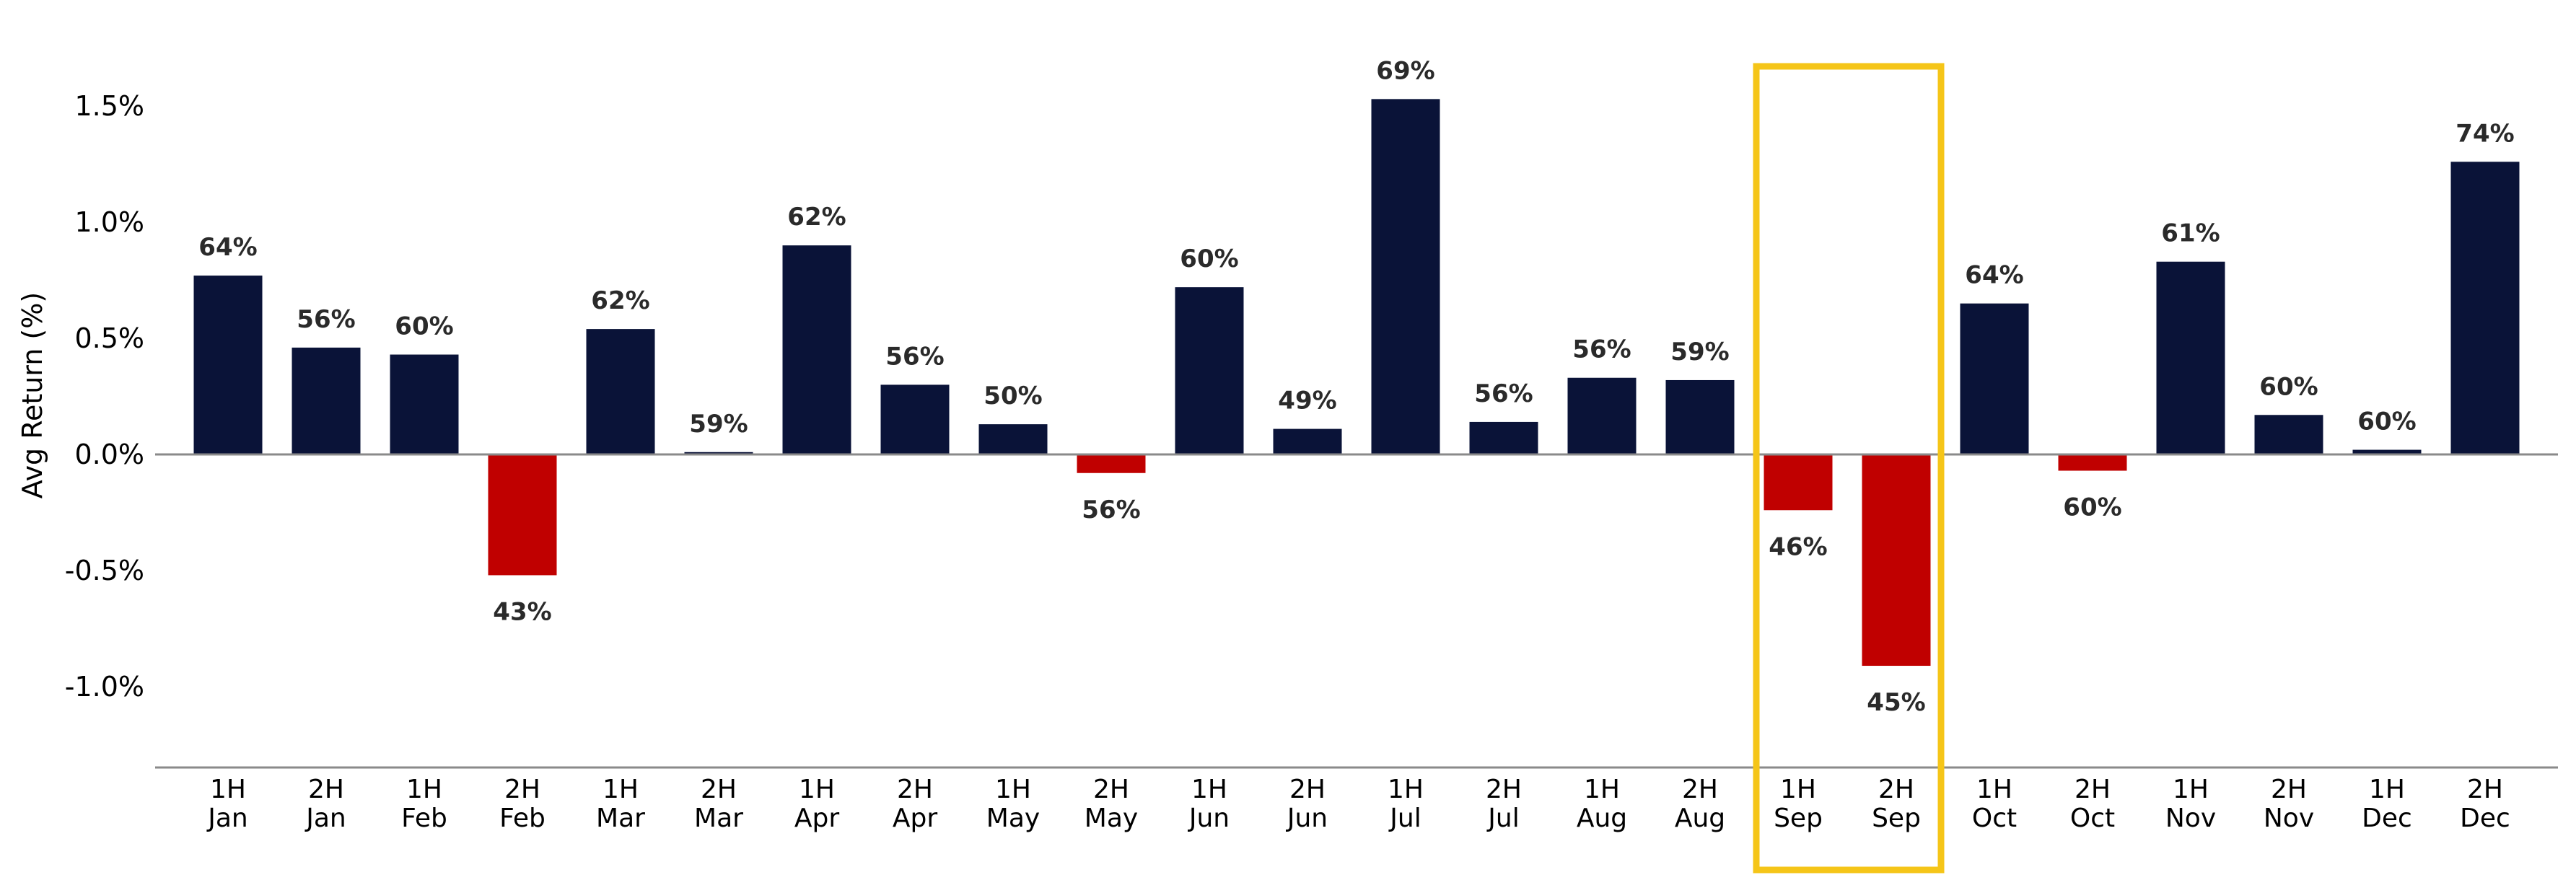  Describe the element at coordinates (1896, 702) in the screenshot. I see `data-label: 45%` at that location.